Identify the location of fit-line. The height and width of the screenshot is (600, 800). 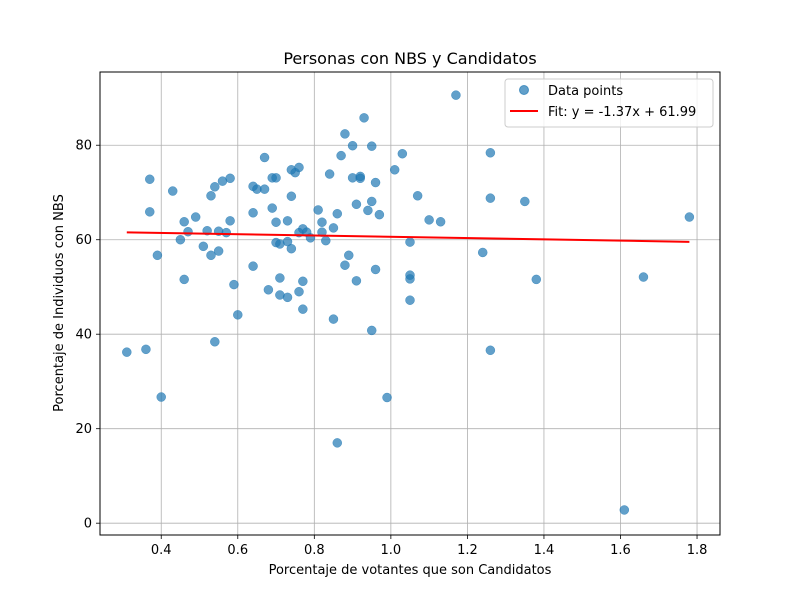
(408, 237).